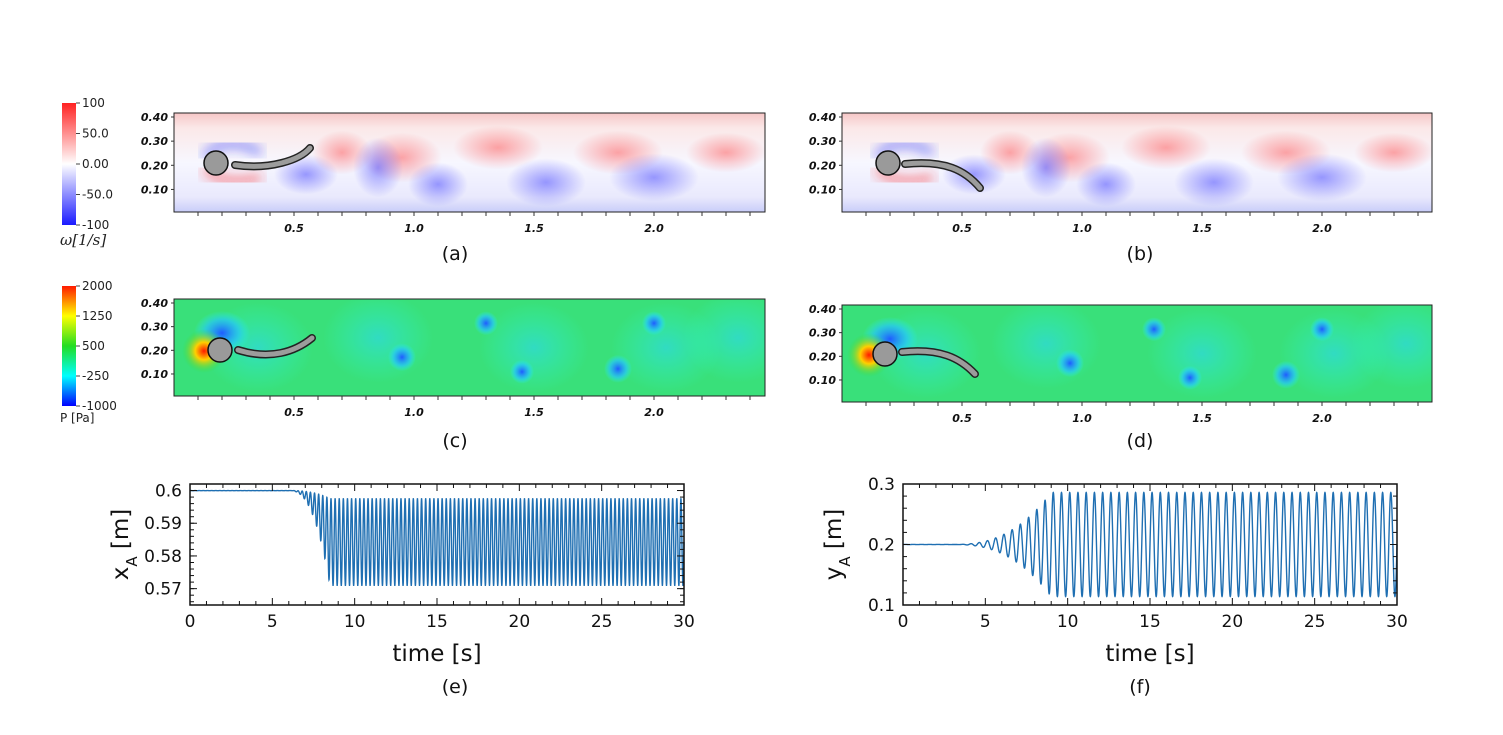  I want to click on colorbar-tick: -1000, so click(99, 406).